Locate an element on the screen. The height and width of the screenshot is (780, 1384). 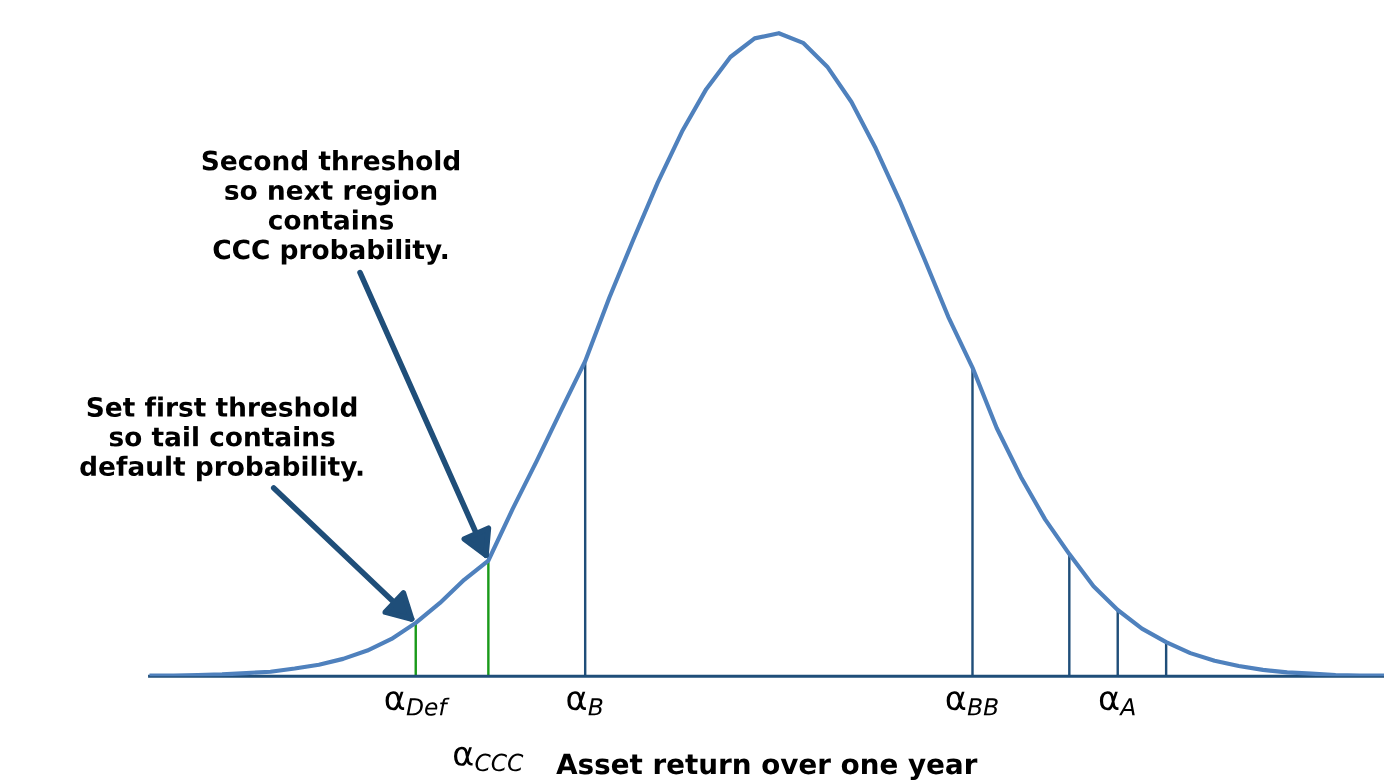
bar is located at coordinates (488, 618).